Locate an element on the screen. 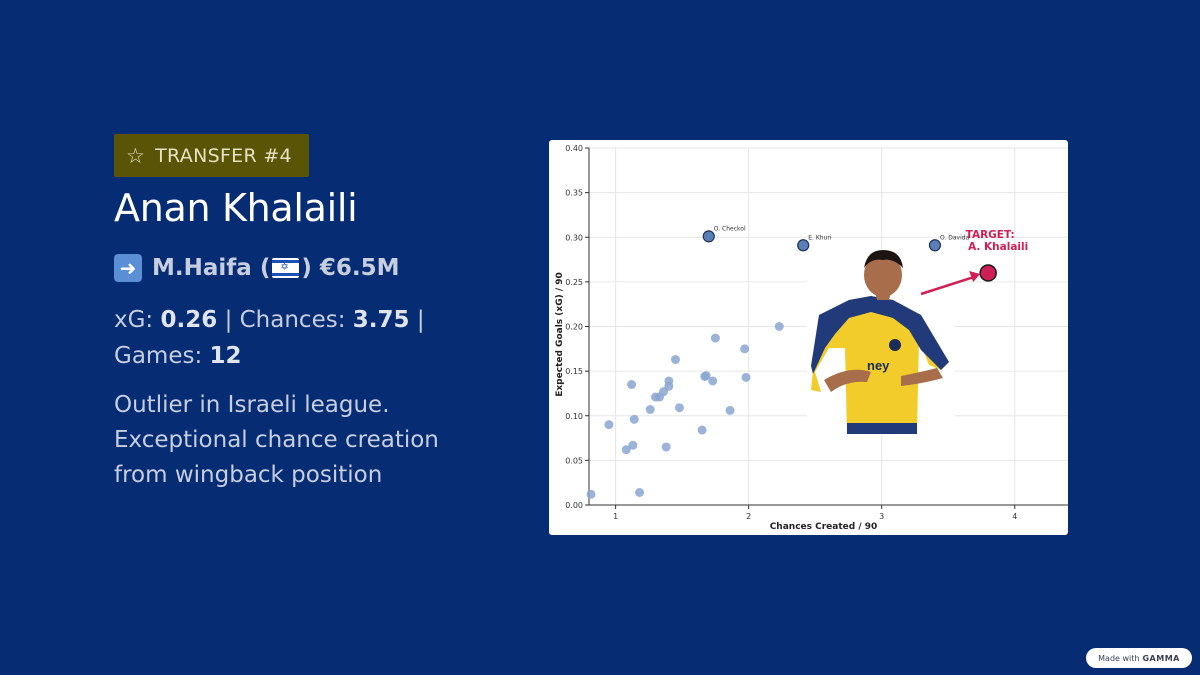  x-tick-label: 2 is located at coordinates (748, 516).